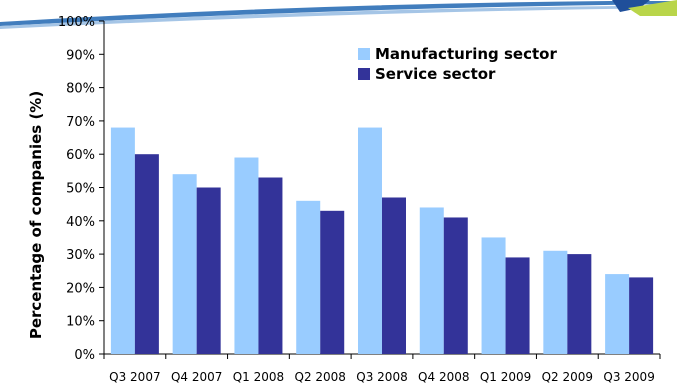  What do you see at coordinates (381, 377) in the screenshot?
I see `x-tick-label: Q3 2008` at bounding box center [381, 377].